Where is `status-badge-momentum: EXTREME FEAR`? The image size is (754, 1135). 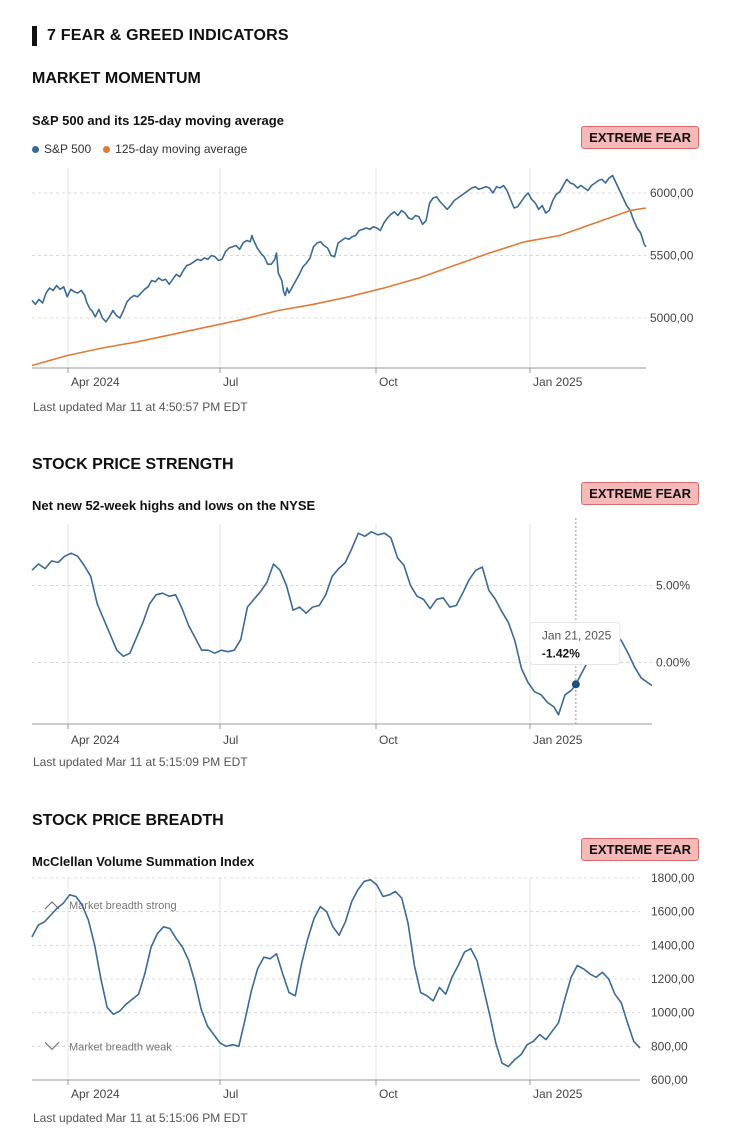
status-badge-momentum: EXTREME FEAR is located at coordinates (640, 137).